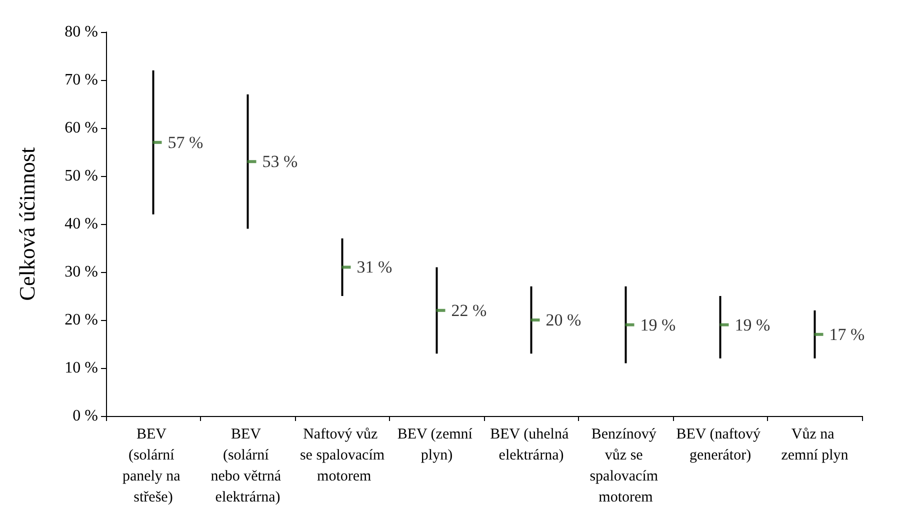 This screenshot has width=915, height=516. Describe the element at coordinates (81, 176) in the screenshot. I see `y-tick-label: 50 %` at that location.